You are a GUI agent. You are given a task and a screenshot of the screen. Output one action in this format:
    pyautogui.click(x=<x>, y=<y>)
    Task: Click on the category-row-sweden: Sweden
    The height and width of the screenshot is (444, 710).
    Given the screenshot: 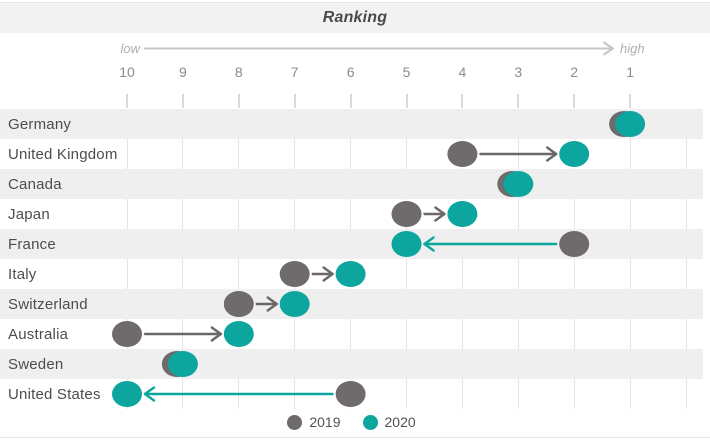 What is the action you would take?
    pyautogui.click(x=351, y=364)
    